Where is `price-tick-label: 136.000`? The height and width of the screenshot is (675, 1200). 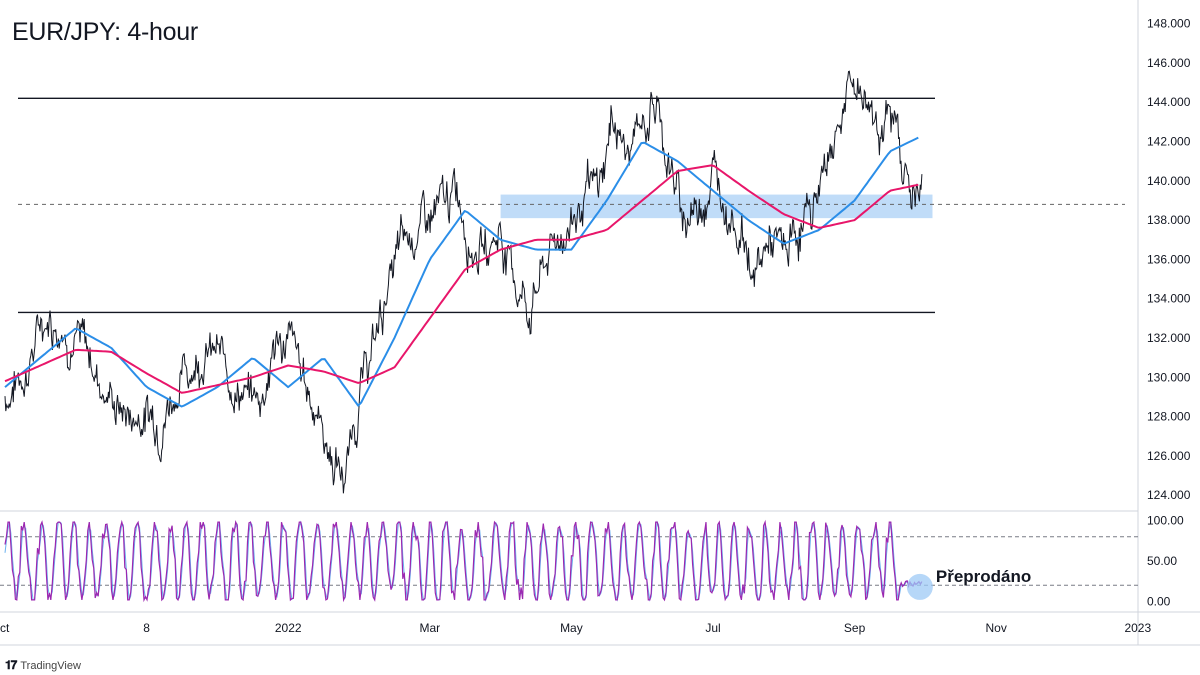
price-tick-label: 136.000 is located at coordinates (1169, 259).